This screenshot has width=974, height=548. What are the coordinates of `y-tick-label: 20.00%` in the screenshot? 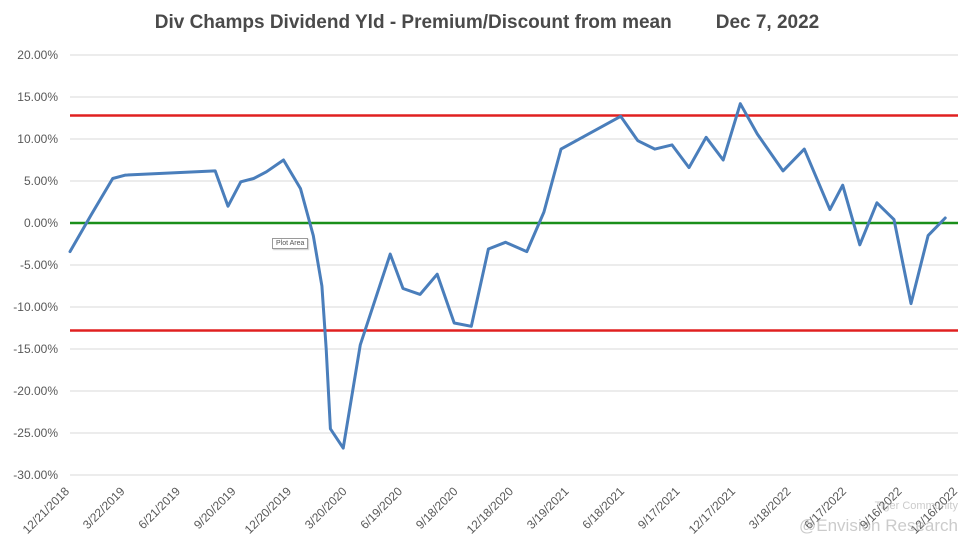 It's located at (37, 55).